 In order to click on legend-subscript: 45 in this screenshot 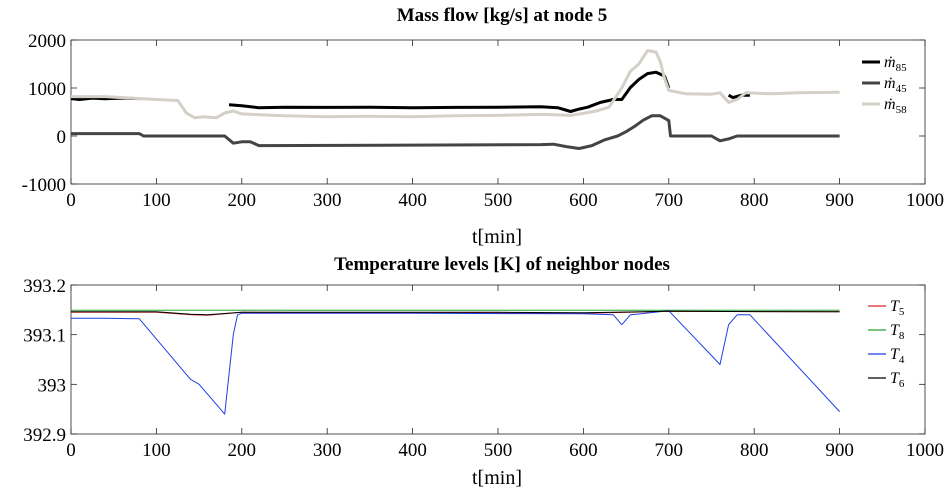, I will do `click(902, 89)`.